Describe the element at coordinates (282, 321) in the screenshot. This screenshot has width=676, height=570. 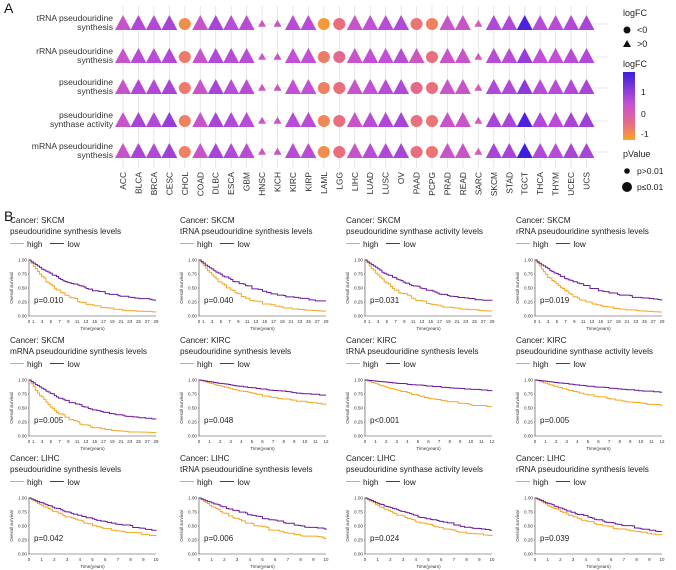
I see `km-xtick: 19` at that location.